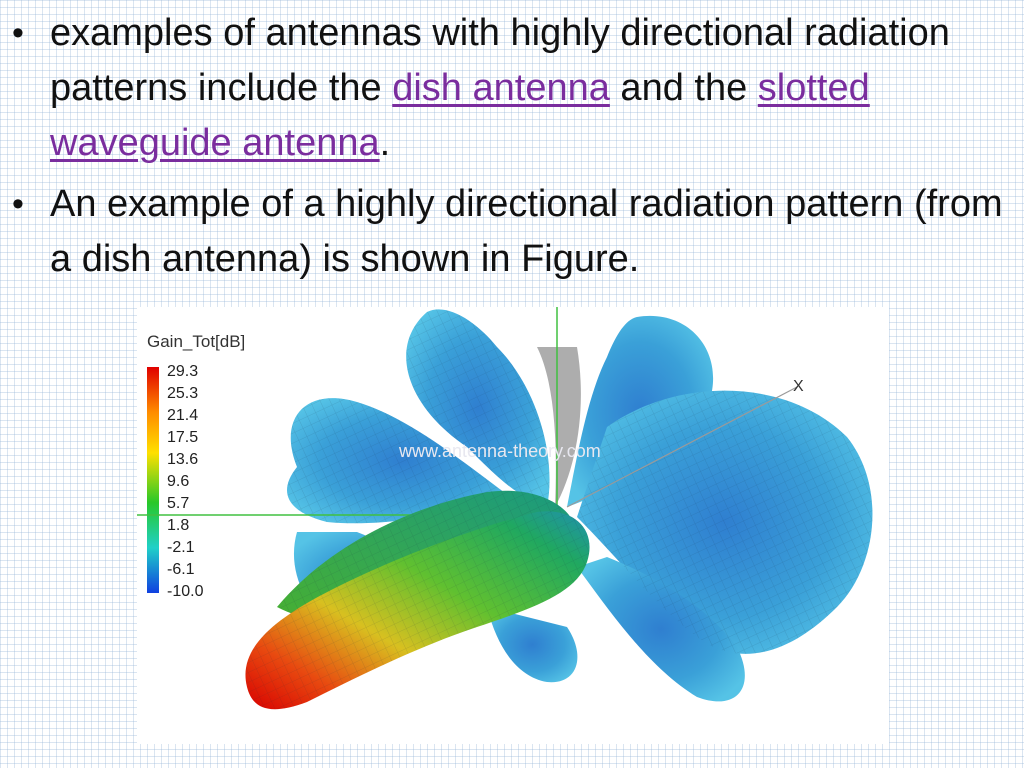 The width and height of the screenshot is (1024, 768). Describe the element at coordinates (798, 386) in the screenshot. I see `x-axis-label: X` at that location.